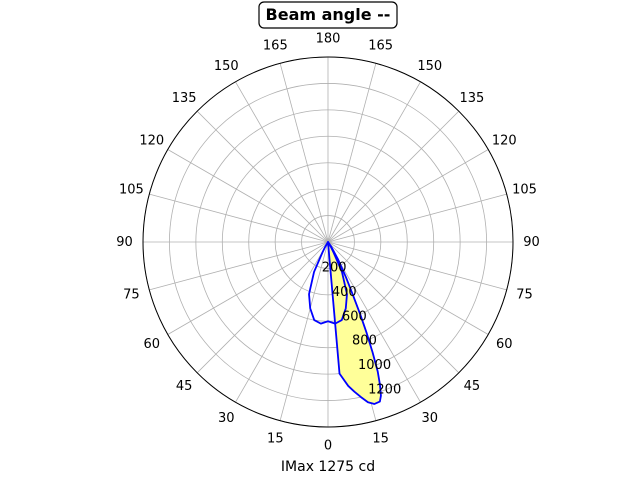  I want to click on title-box: Beam angle --, so click(328, 15).